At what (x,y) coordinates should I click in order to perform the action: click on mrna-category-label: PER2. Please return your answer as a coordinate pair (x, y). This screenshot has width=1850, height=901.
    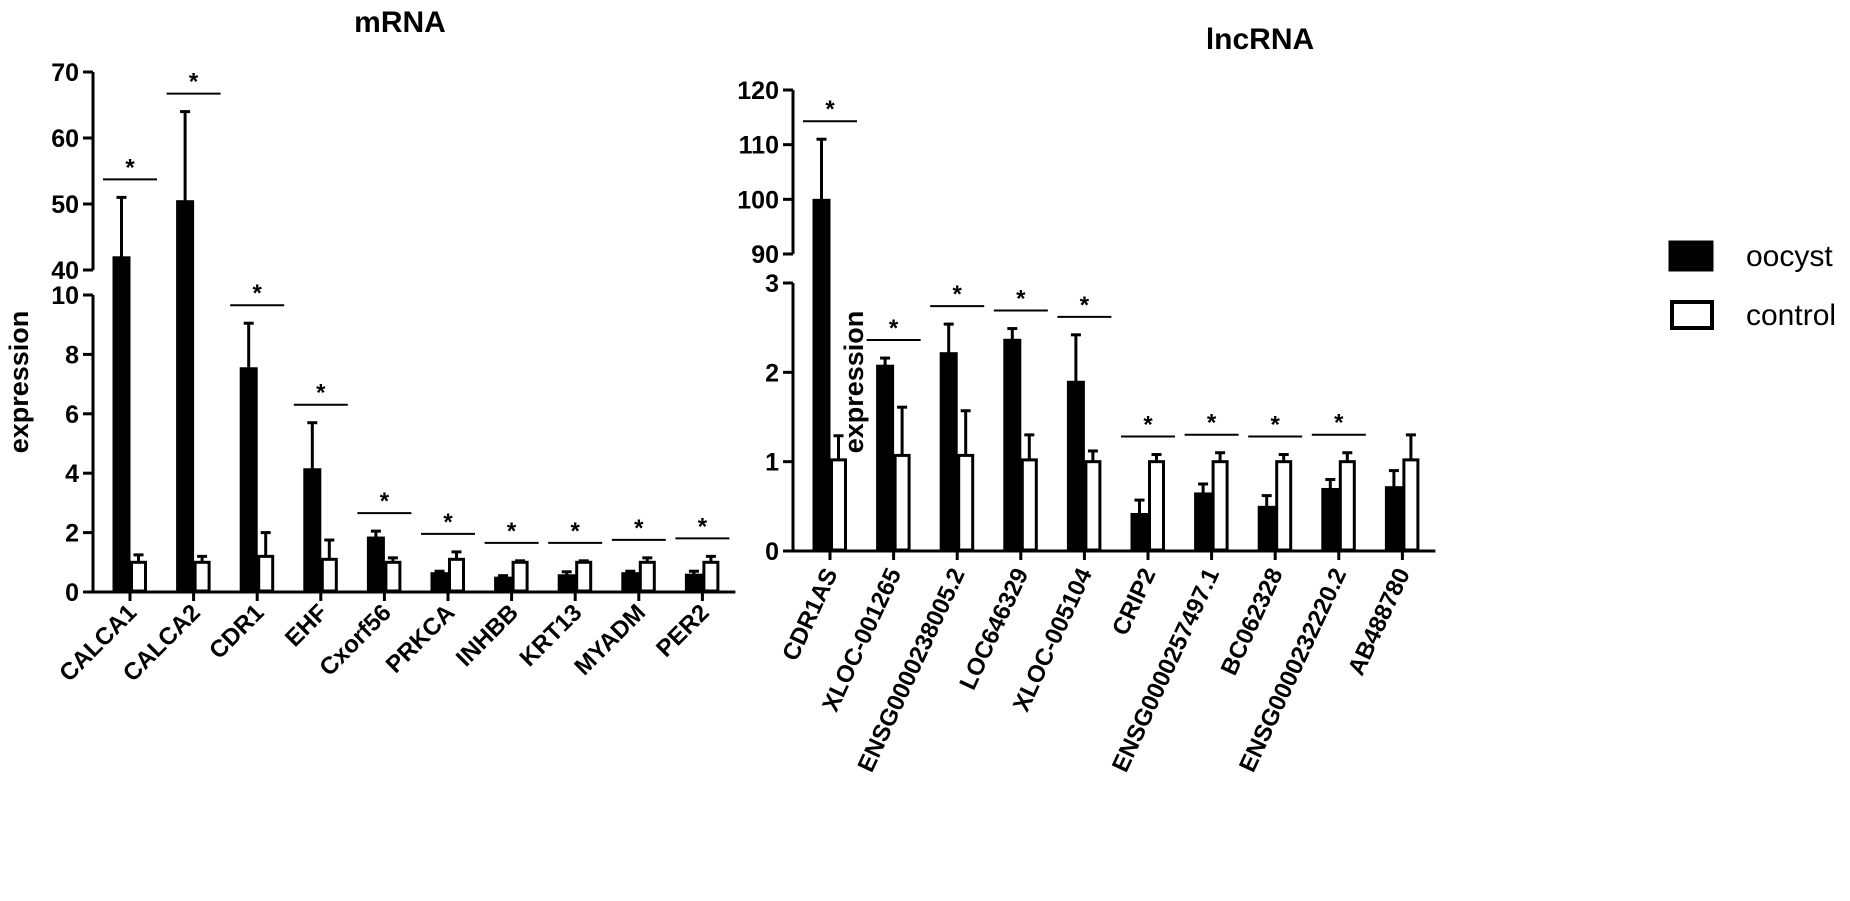
    Looking at the image, I should click on (682, 630).